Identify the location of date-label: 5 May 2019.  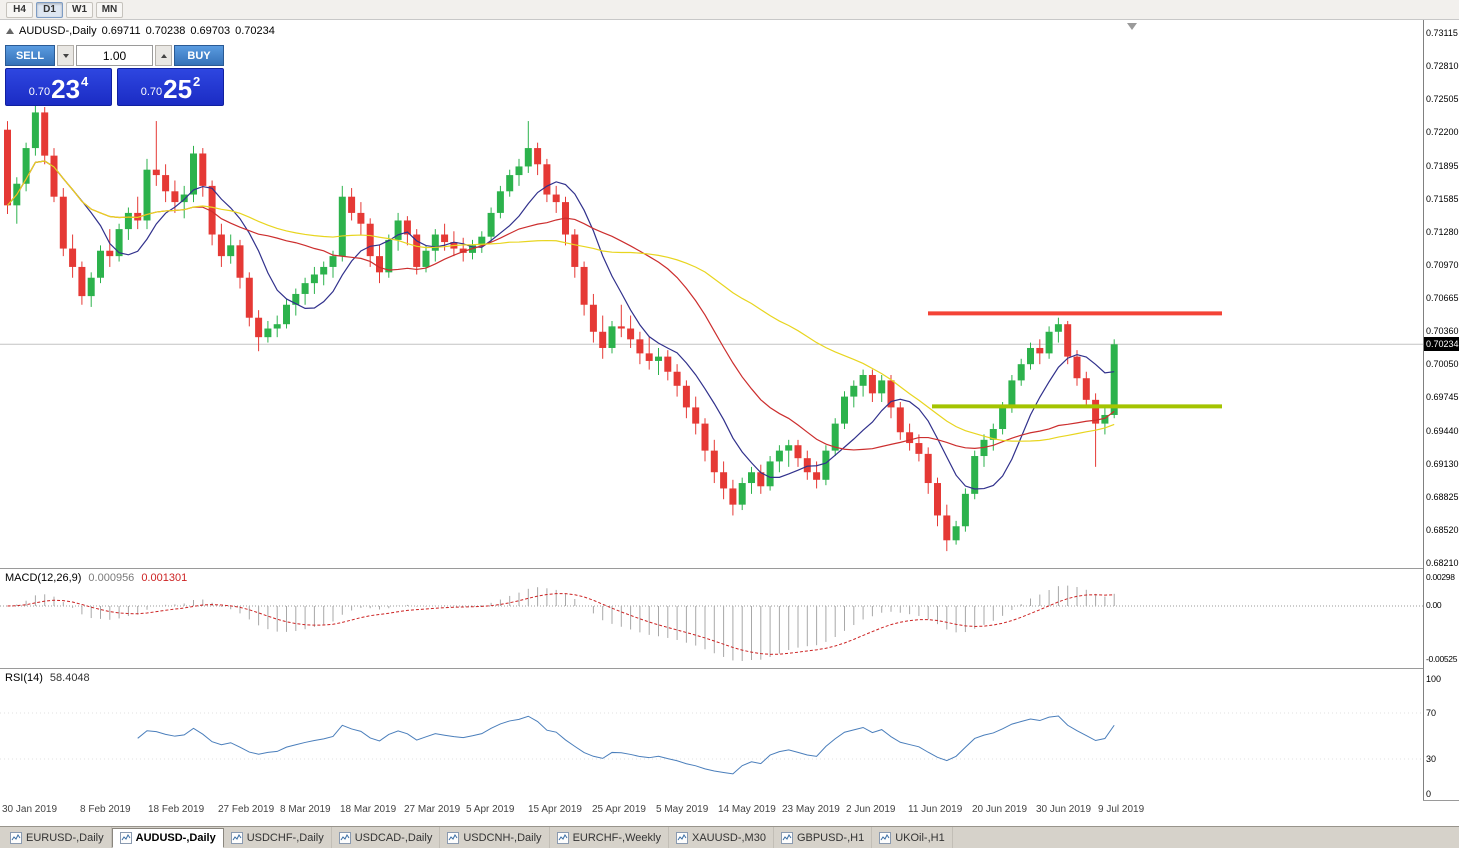
(682, 809).